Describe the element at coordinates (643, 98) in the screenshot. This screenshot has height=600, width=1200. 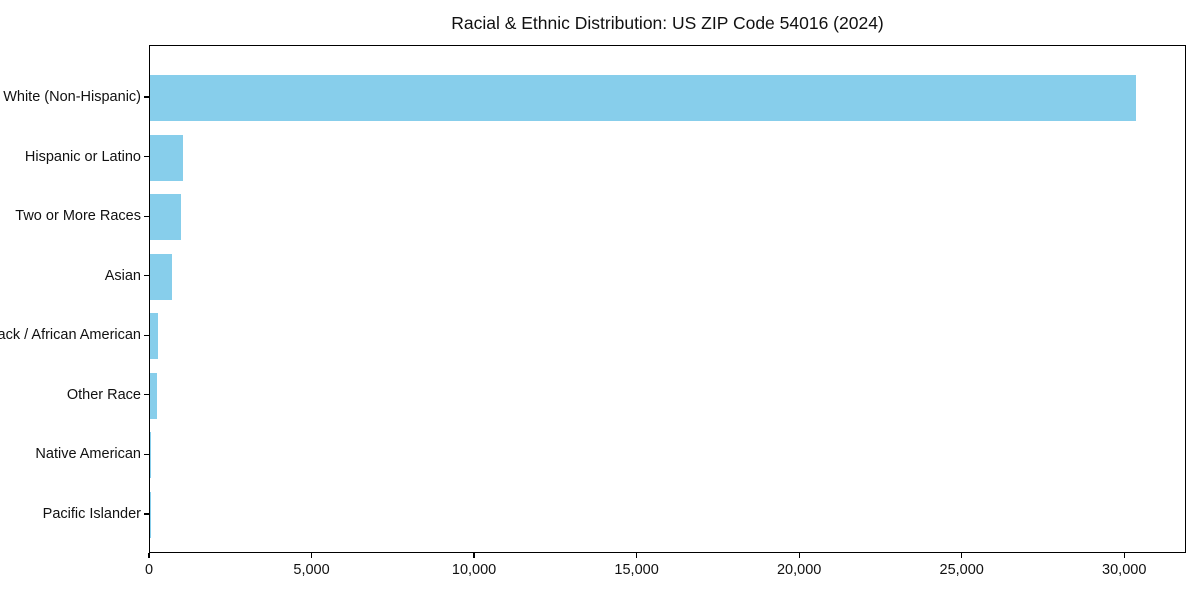
I see `bar-white-non-hispanic` at that location.